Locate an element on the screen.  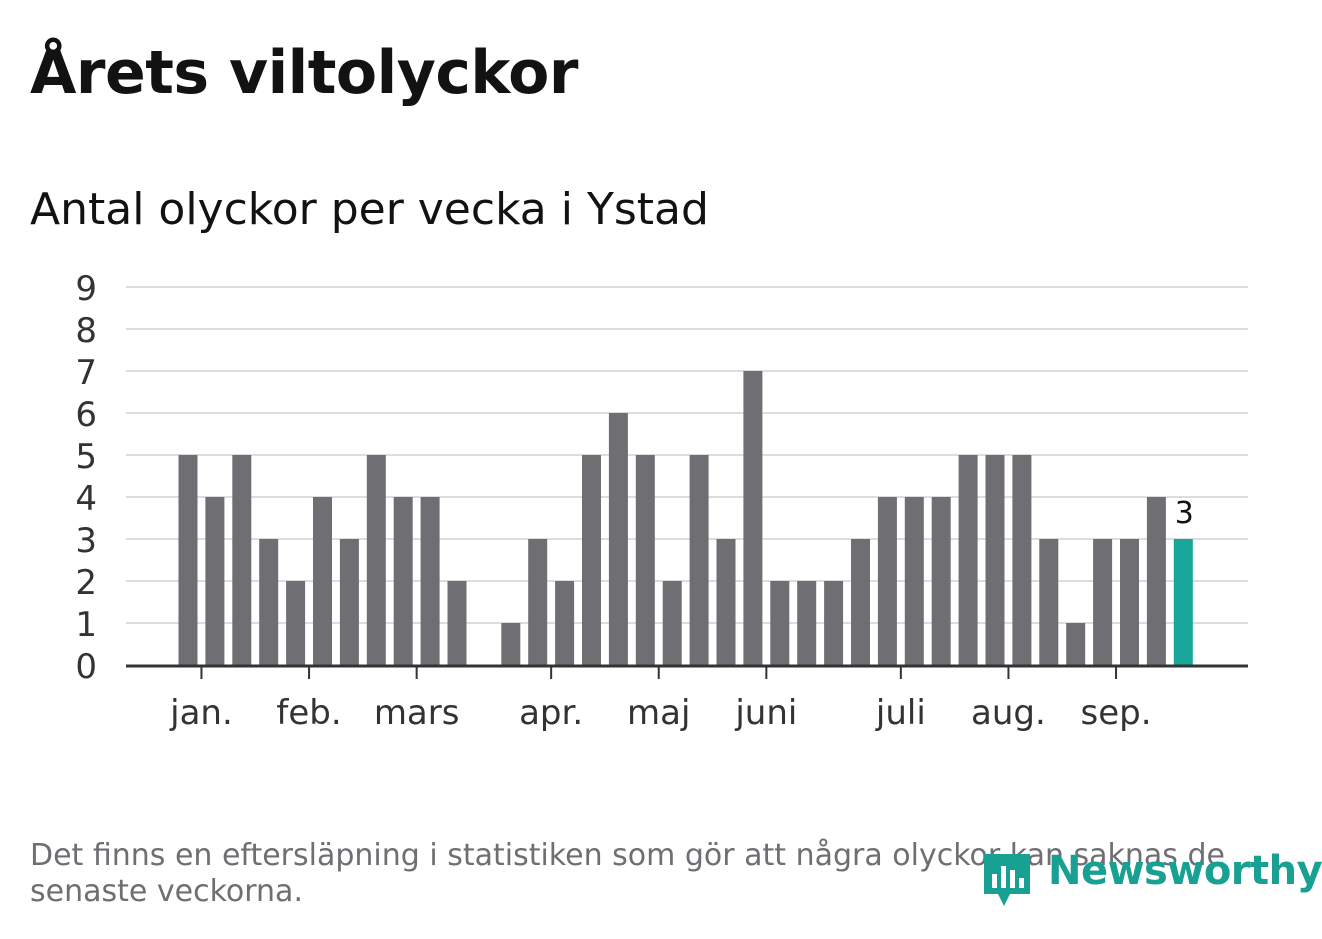
bar-highlight is located at coordinates (1183, 602).